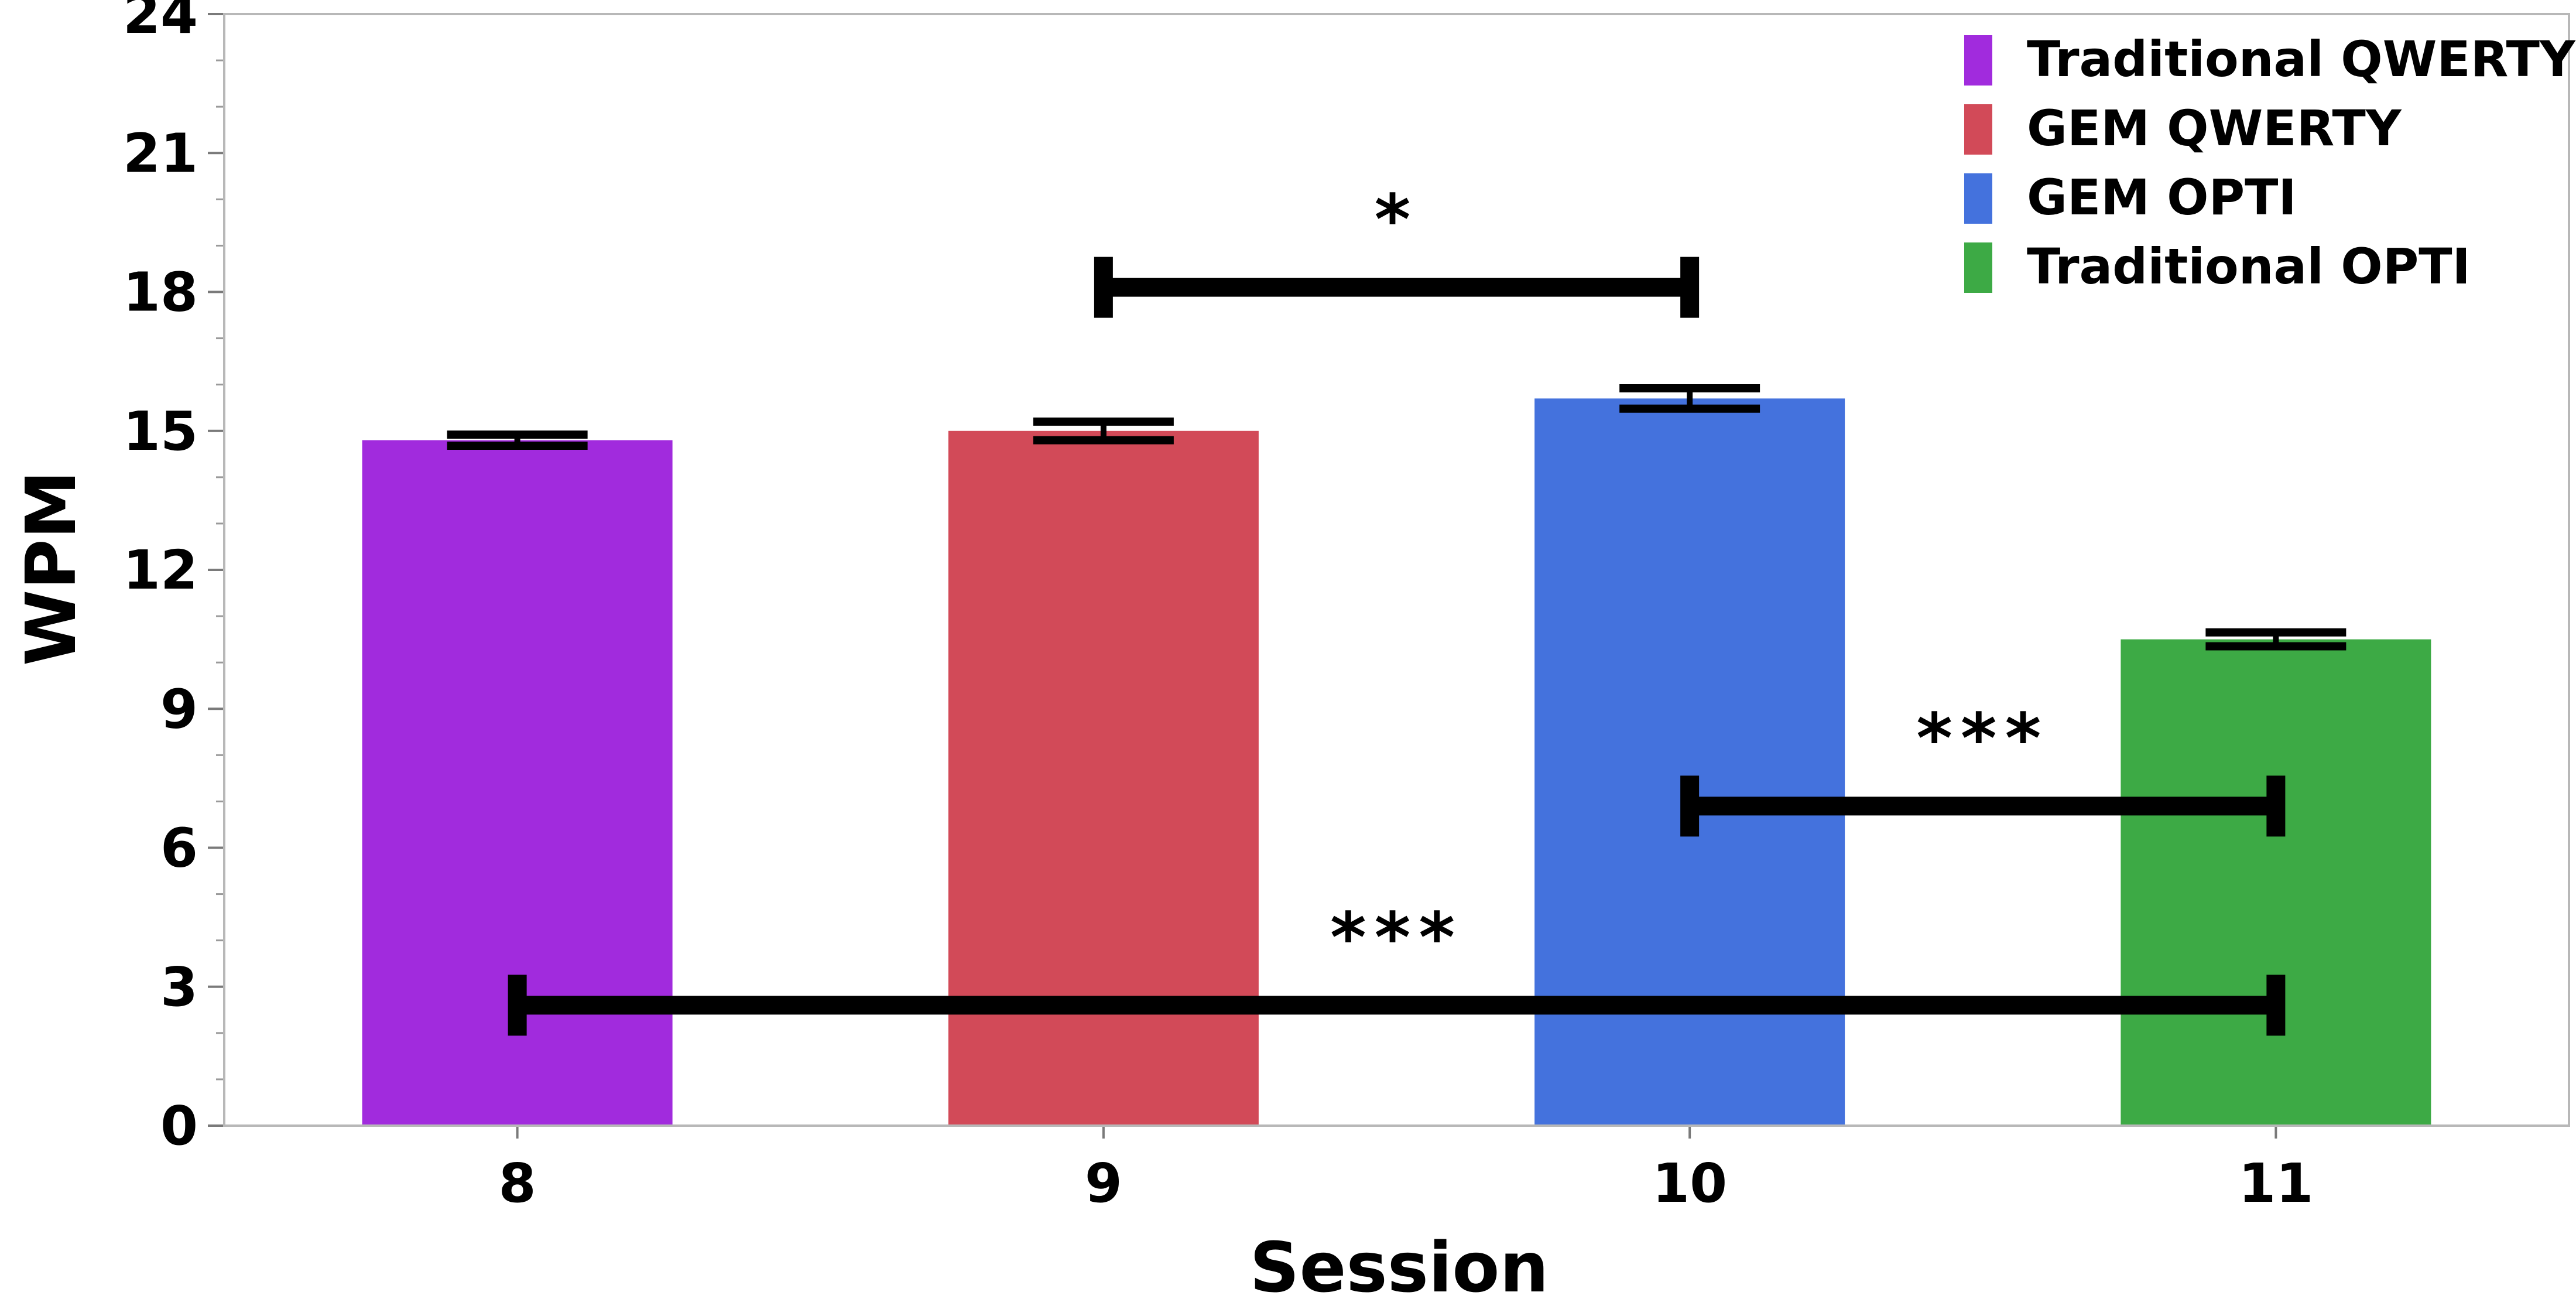 The height and width of the screenshot is (1316, 2576). Describe the element at coordinates (2301, 59) in the screenshot. I see `legend-label: Traditional QWERTY` at that location.